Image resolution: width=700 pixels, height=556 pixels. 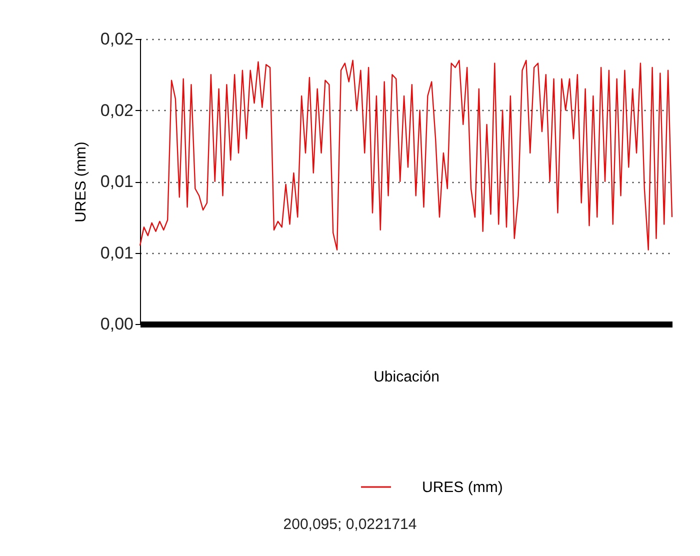 What do you see at coordinates (81, 182) in the screenshot?
I see `y-axis-title: URES (mm)` at bounding box center [81, 182].